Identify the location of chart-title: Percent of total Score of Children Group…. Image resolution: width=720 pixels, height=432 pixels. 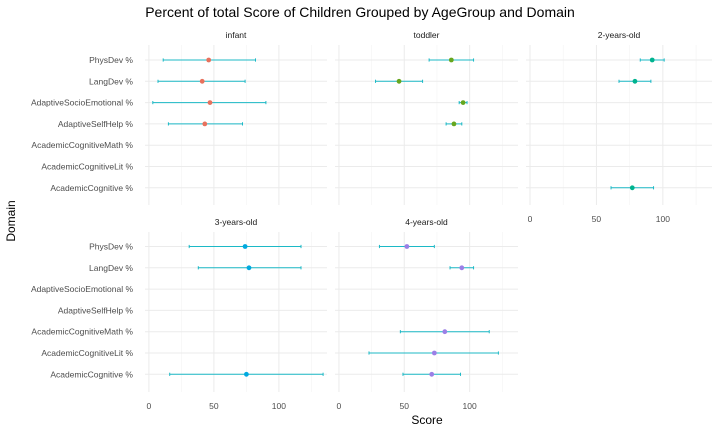
(360, 12).